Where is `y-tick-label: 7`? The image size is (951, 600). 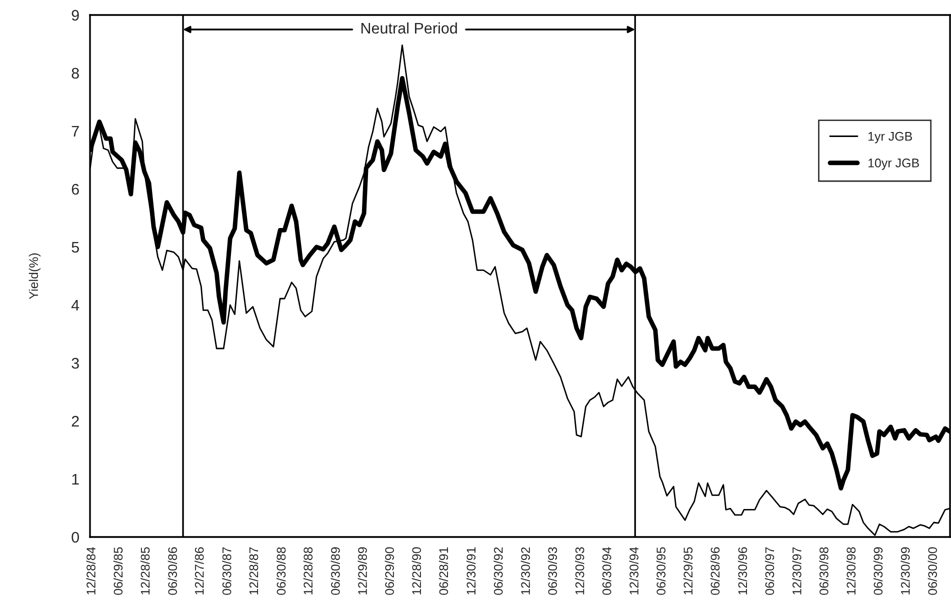
y-tick-label: 7 is located at coordinates (75, 131).